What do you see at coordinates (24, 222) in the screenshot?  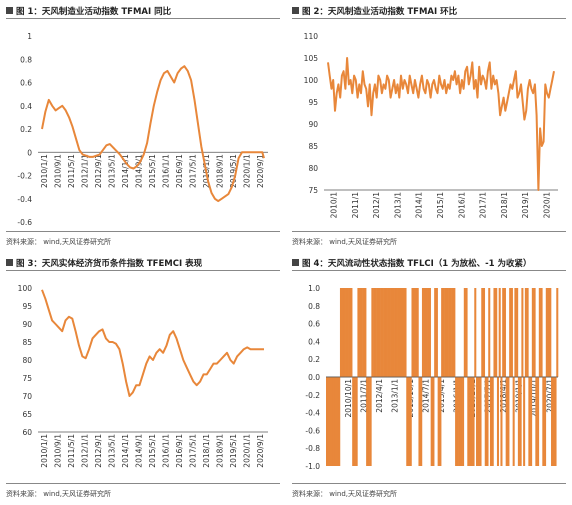 I see `y-tick-label: -0.6` at bounding box center [24, 222].